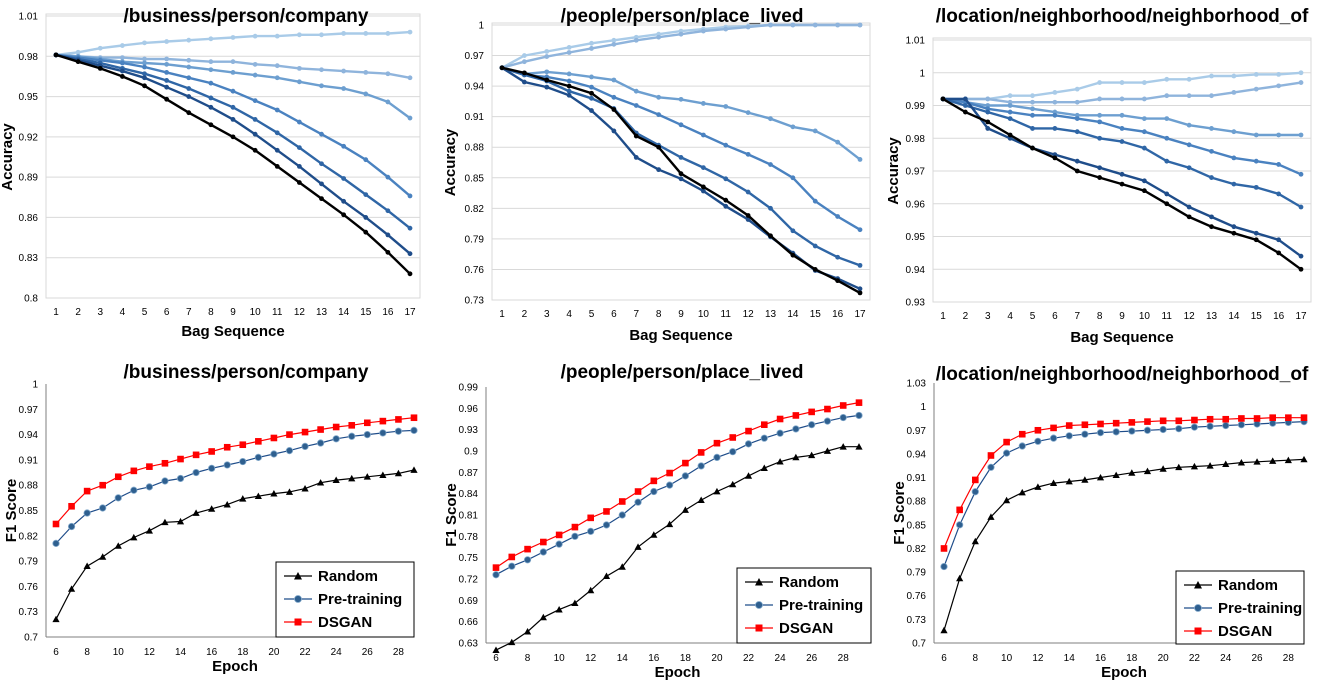 This screenshot has height=684, width=1320. Describe the element at coordinates (232, 331) in the screenshot. I see `x-axis-label: Bag Sequence` at that location.